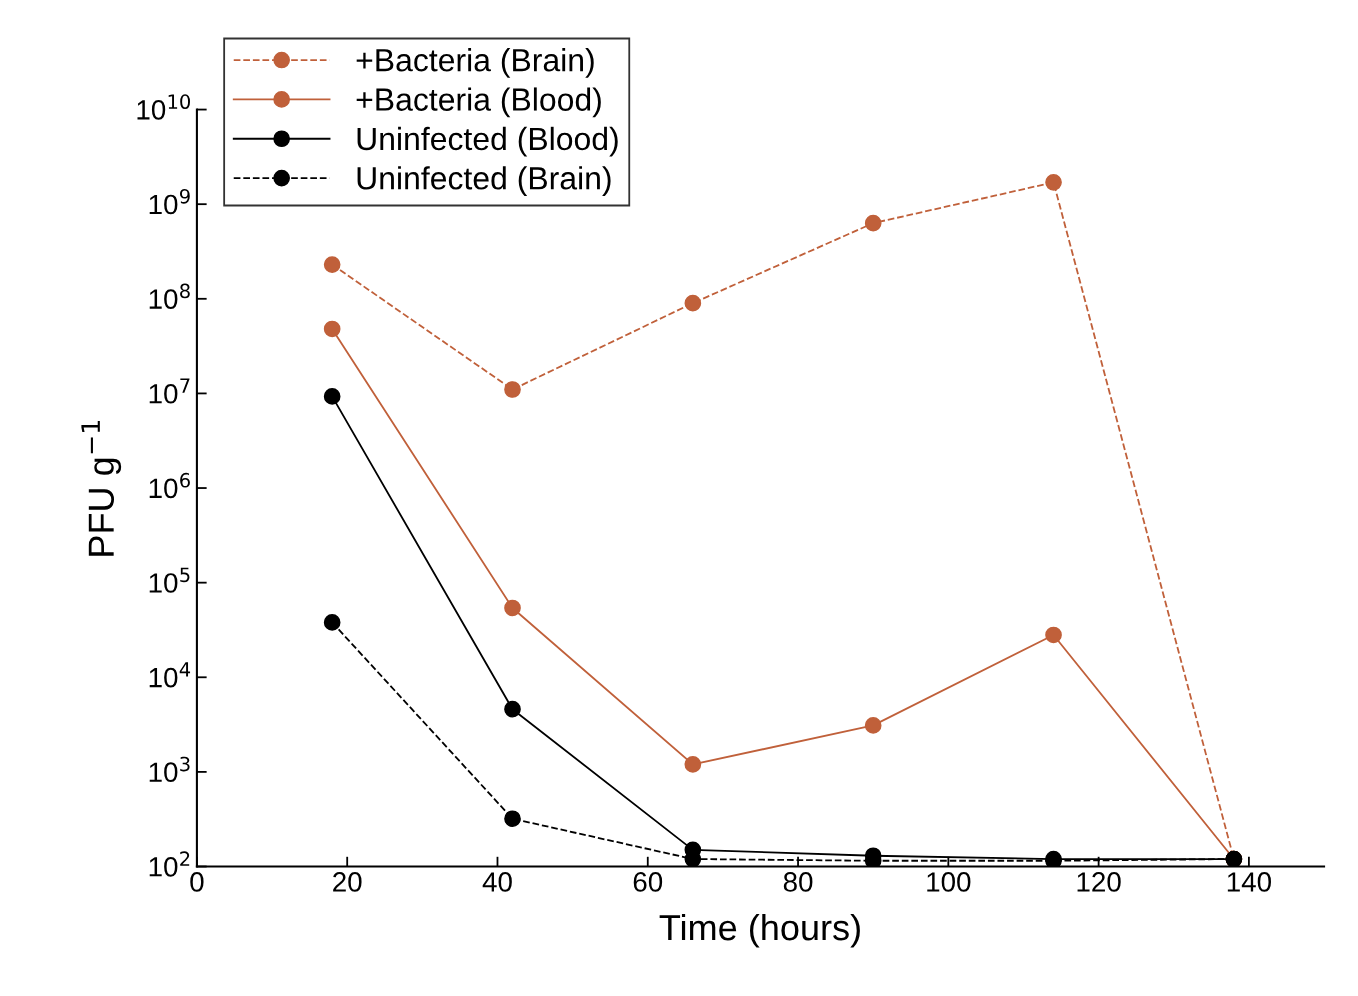 The image size is (1358, 996). Describe the element at coordinates (1249, 882) in the screenshot. I see `x-tick-label: 140` at that location.